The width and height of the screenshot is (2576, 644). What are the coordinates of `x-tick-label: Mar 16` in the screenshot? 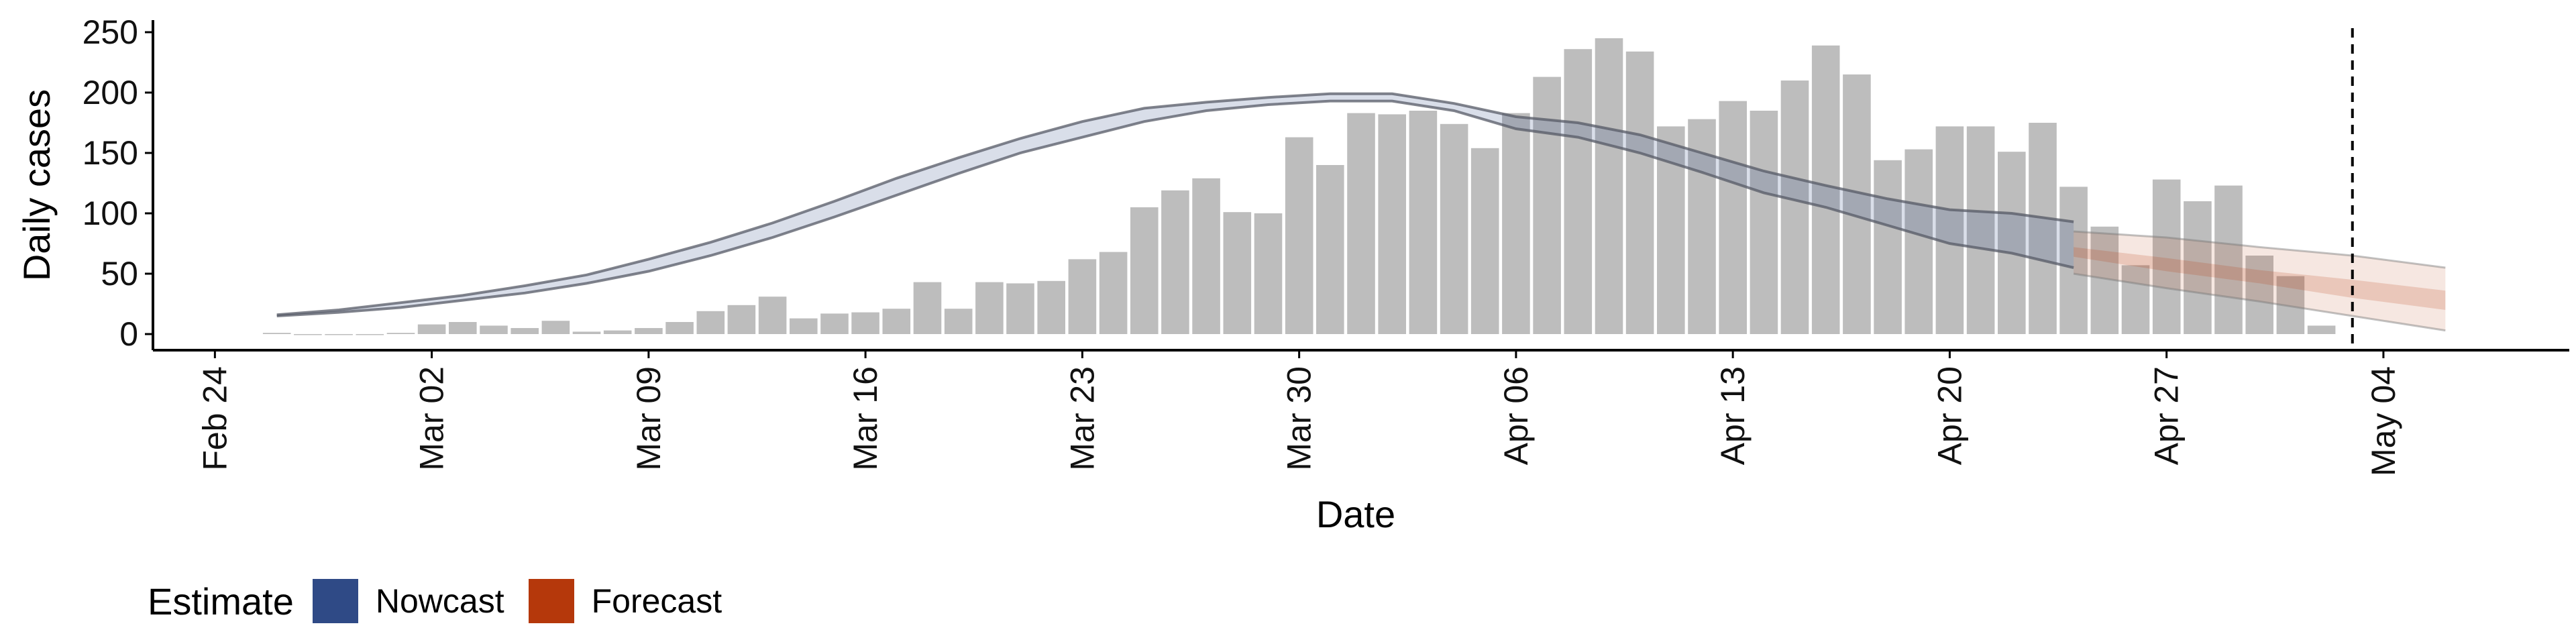 It's located at (865, 418).